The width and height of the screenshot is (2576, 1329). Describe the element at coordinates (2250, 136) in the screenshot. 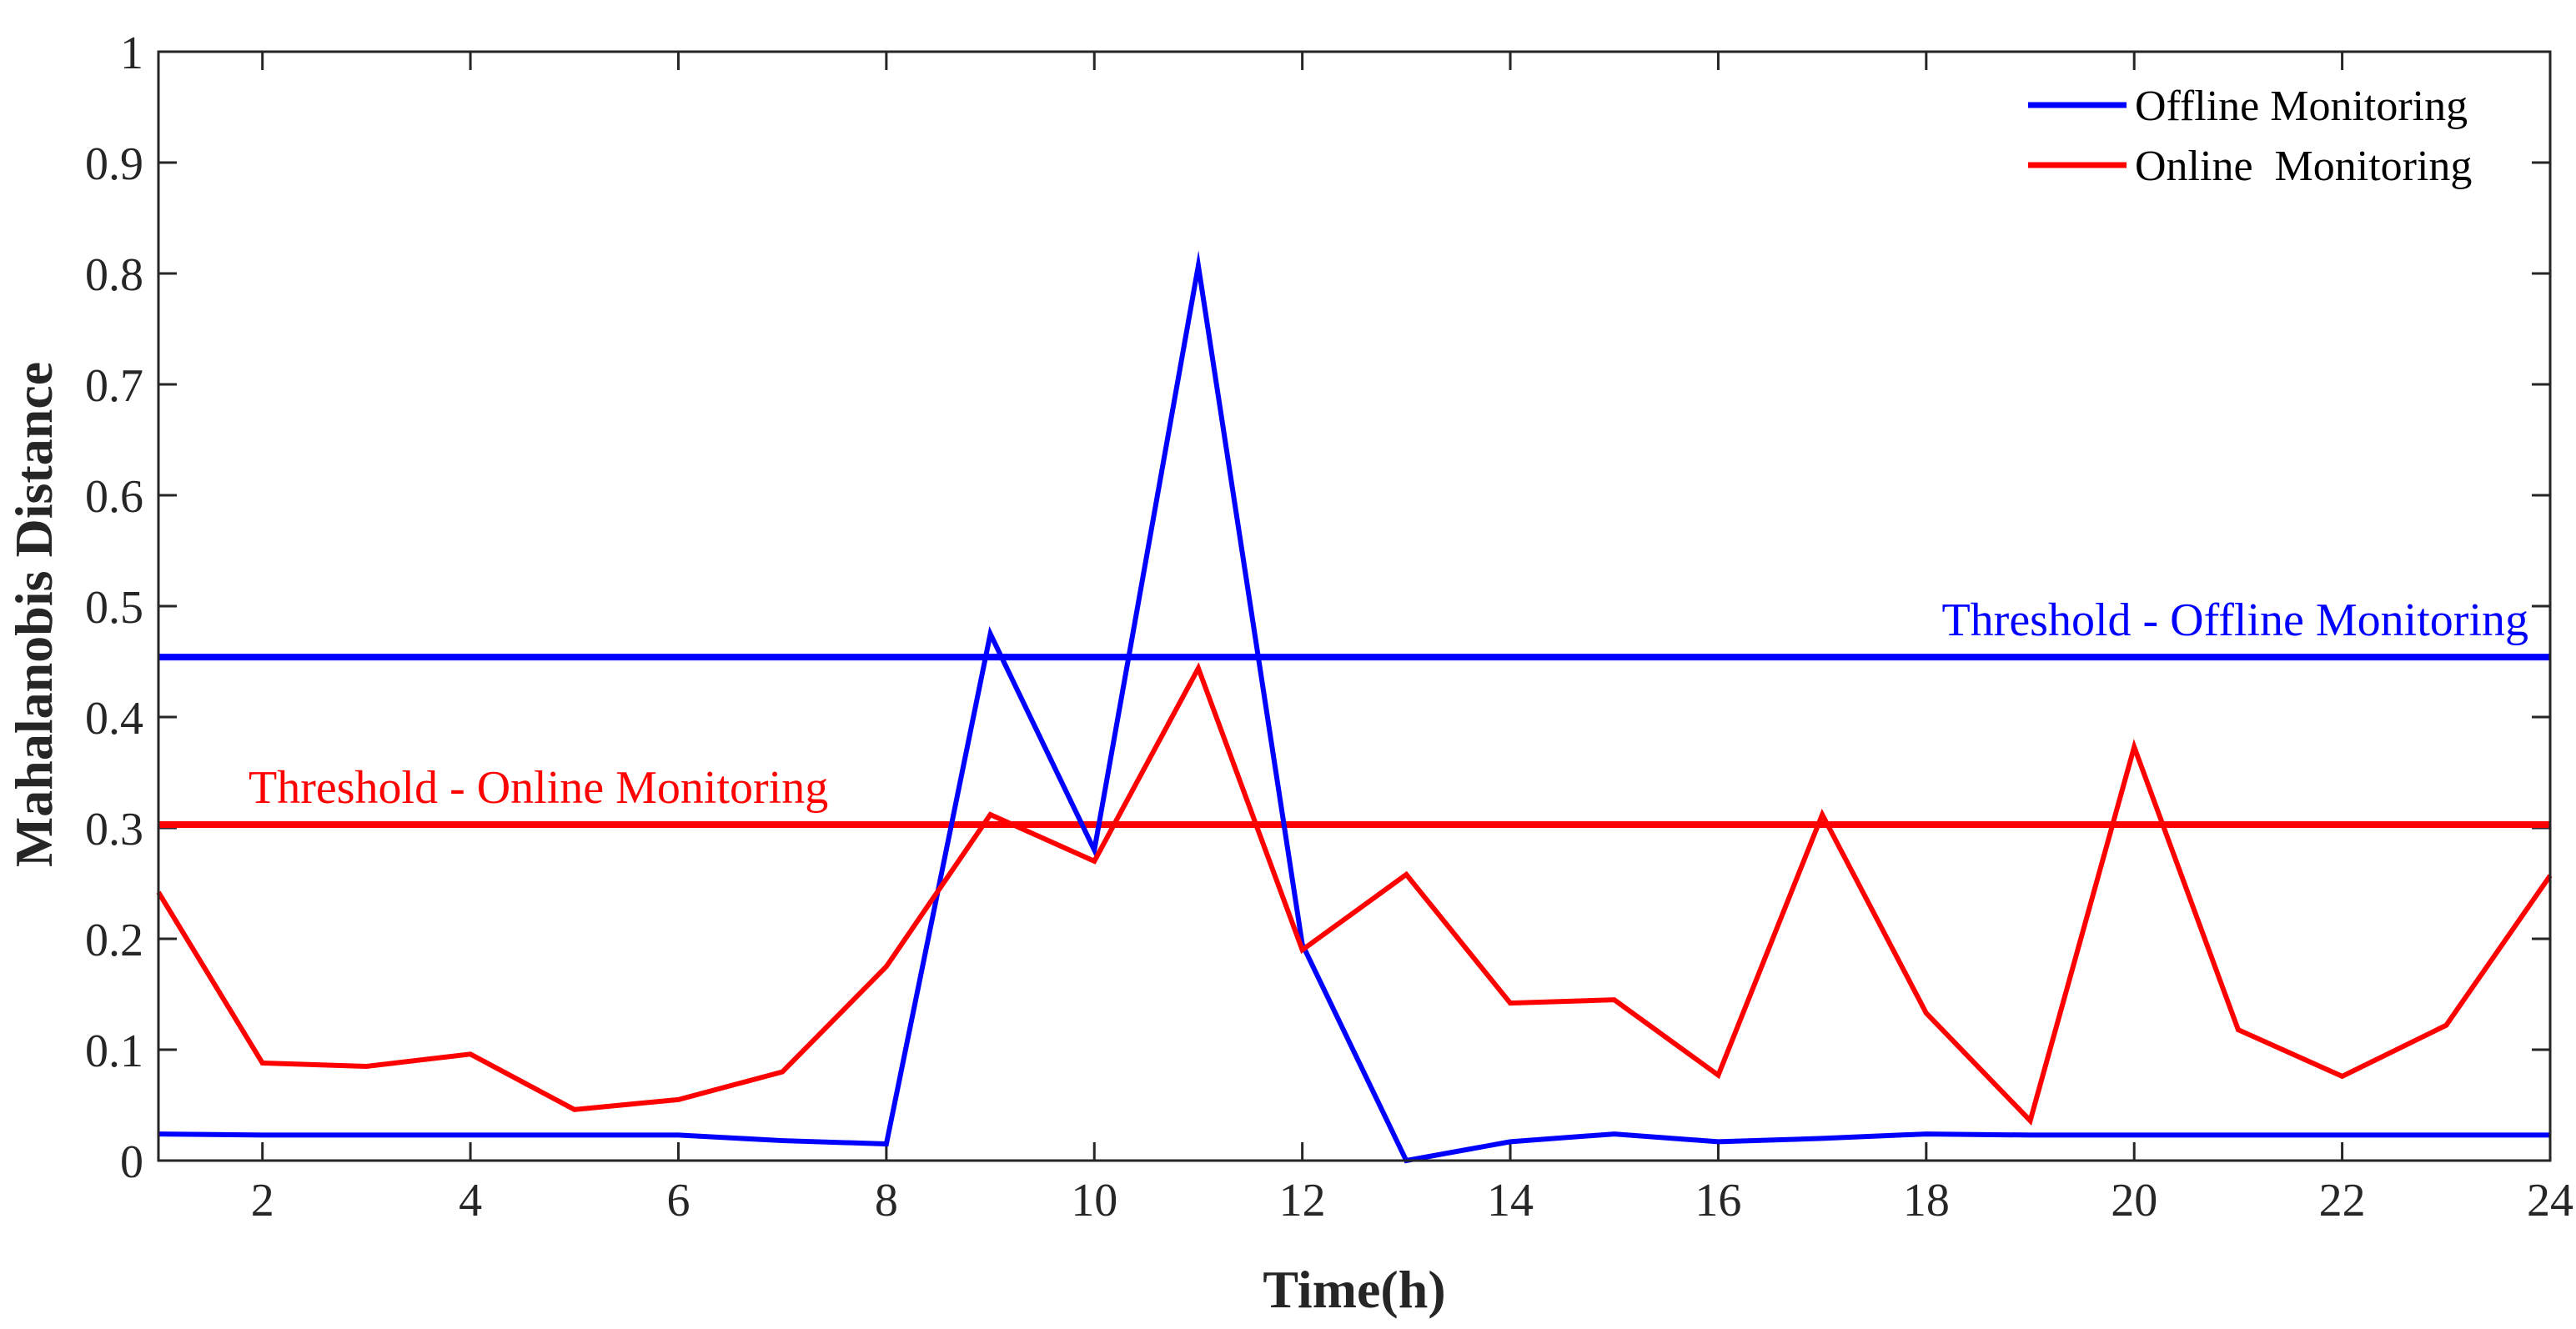

I see `legend: Offline Monitoring Online Monitoring` at that location.